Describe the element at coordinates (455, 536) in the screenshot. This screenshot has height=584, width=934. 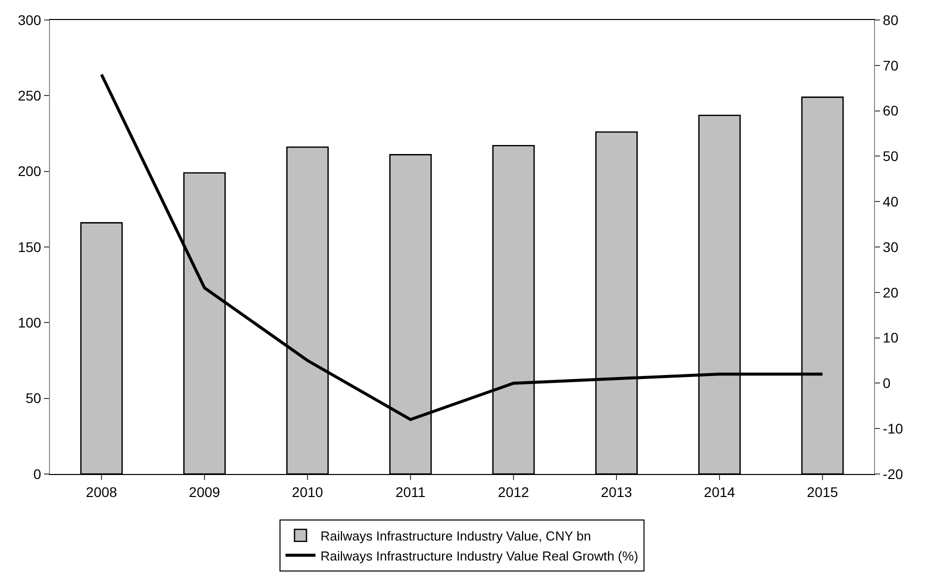
I see `legend-label: Railways Infrastructure Industry Value, CNY bn` at that location.